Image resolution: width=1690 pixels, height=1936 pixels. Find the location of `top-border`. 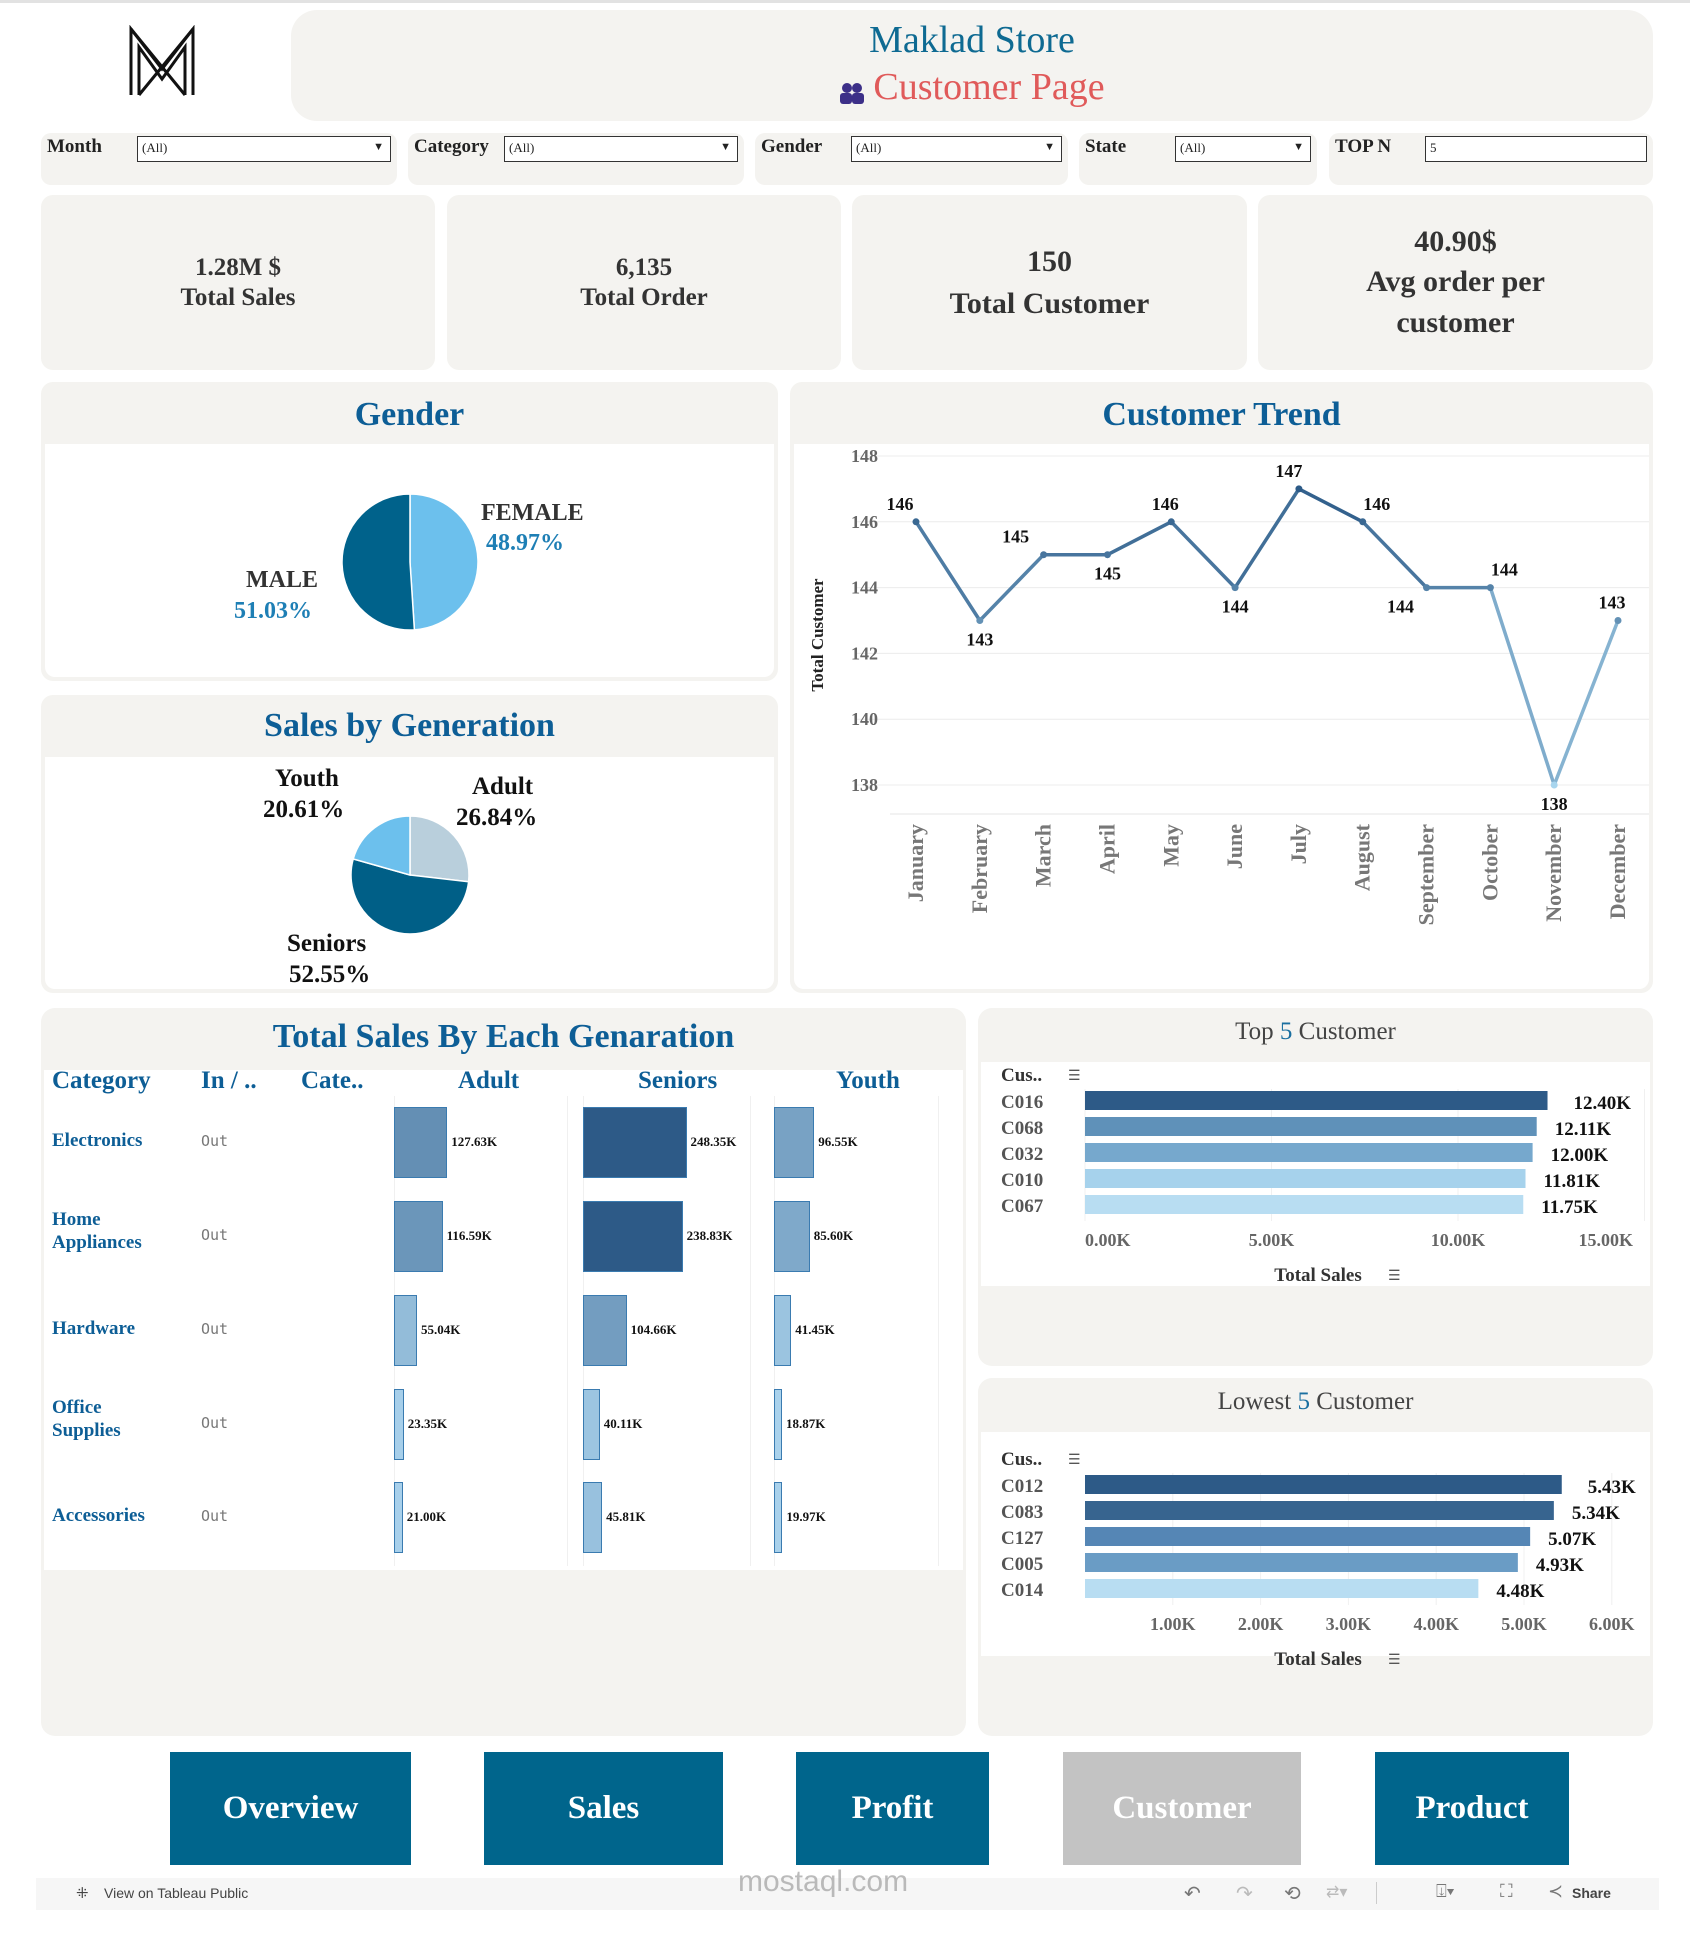

top-border is located at coordinates (845, 1).